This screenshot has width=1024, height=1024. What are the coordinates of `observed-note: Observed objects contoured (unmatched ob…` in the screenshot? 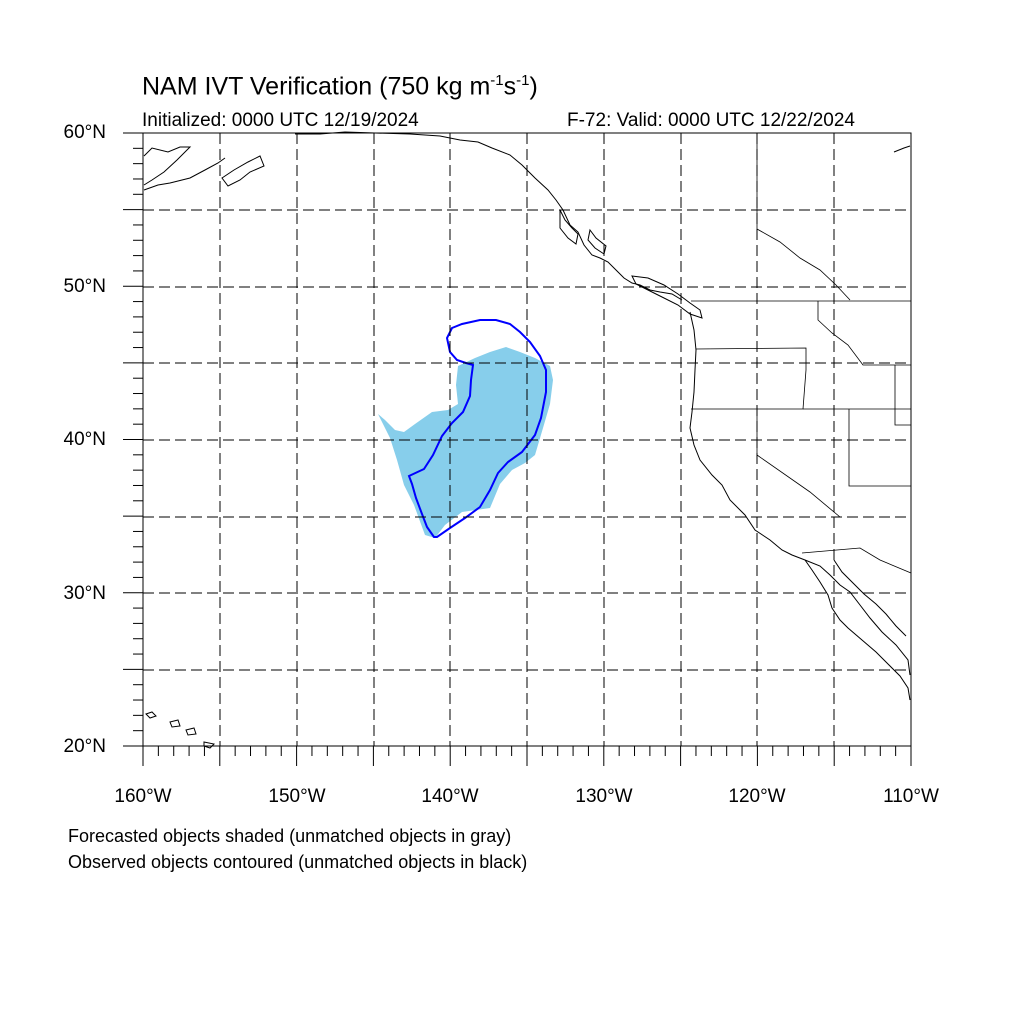 It's located at (298, 862).